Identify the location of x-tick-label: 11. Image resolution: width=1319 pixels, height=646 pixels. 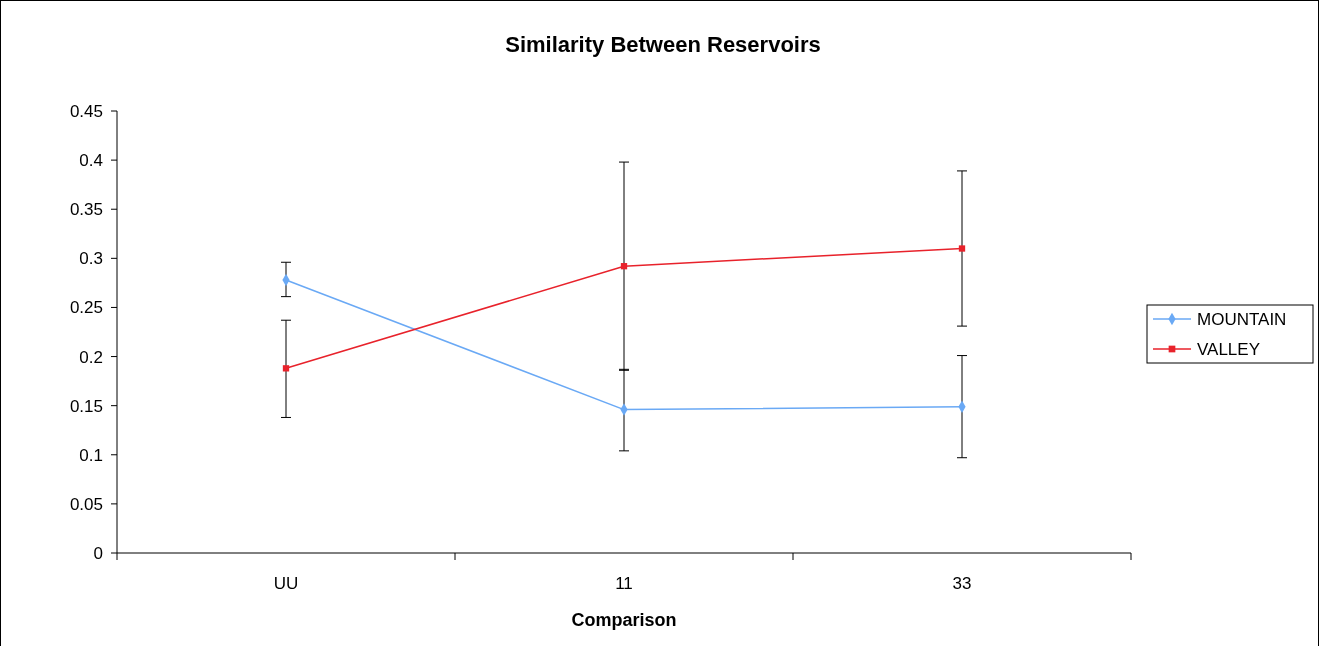
(624, 583).